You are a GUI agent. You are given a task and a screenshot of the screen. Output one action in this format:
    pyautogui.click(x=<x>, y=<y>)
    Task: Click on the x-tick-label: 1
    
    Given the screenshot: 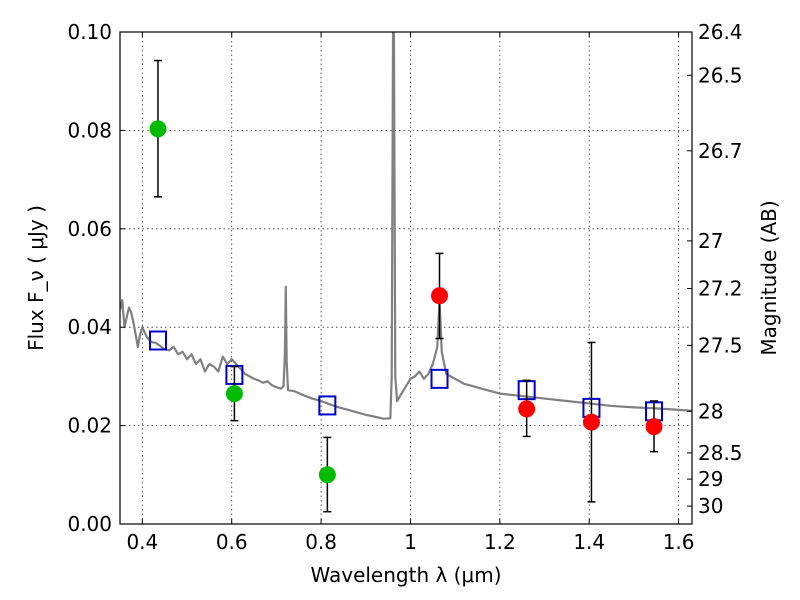 What is the action you would take?
    pyautogui.click(x=410, y=542)
    